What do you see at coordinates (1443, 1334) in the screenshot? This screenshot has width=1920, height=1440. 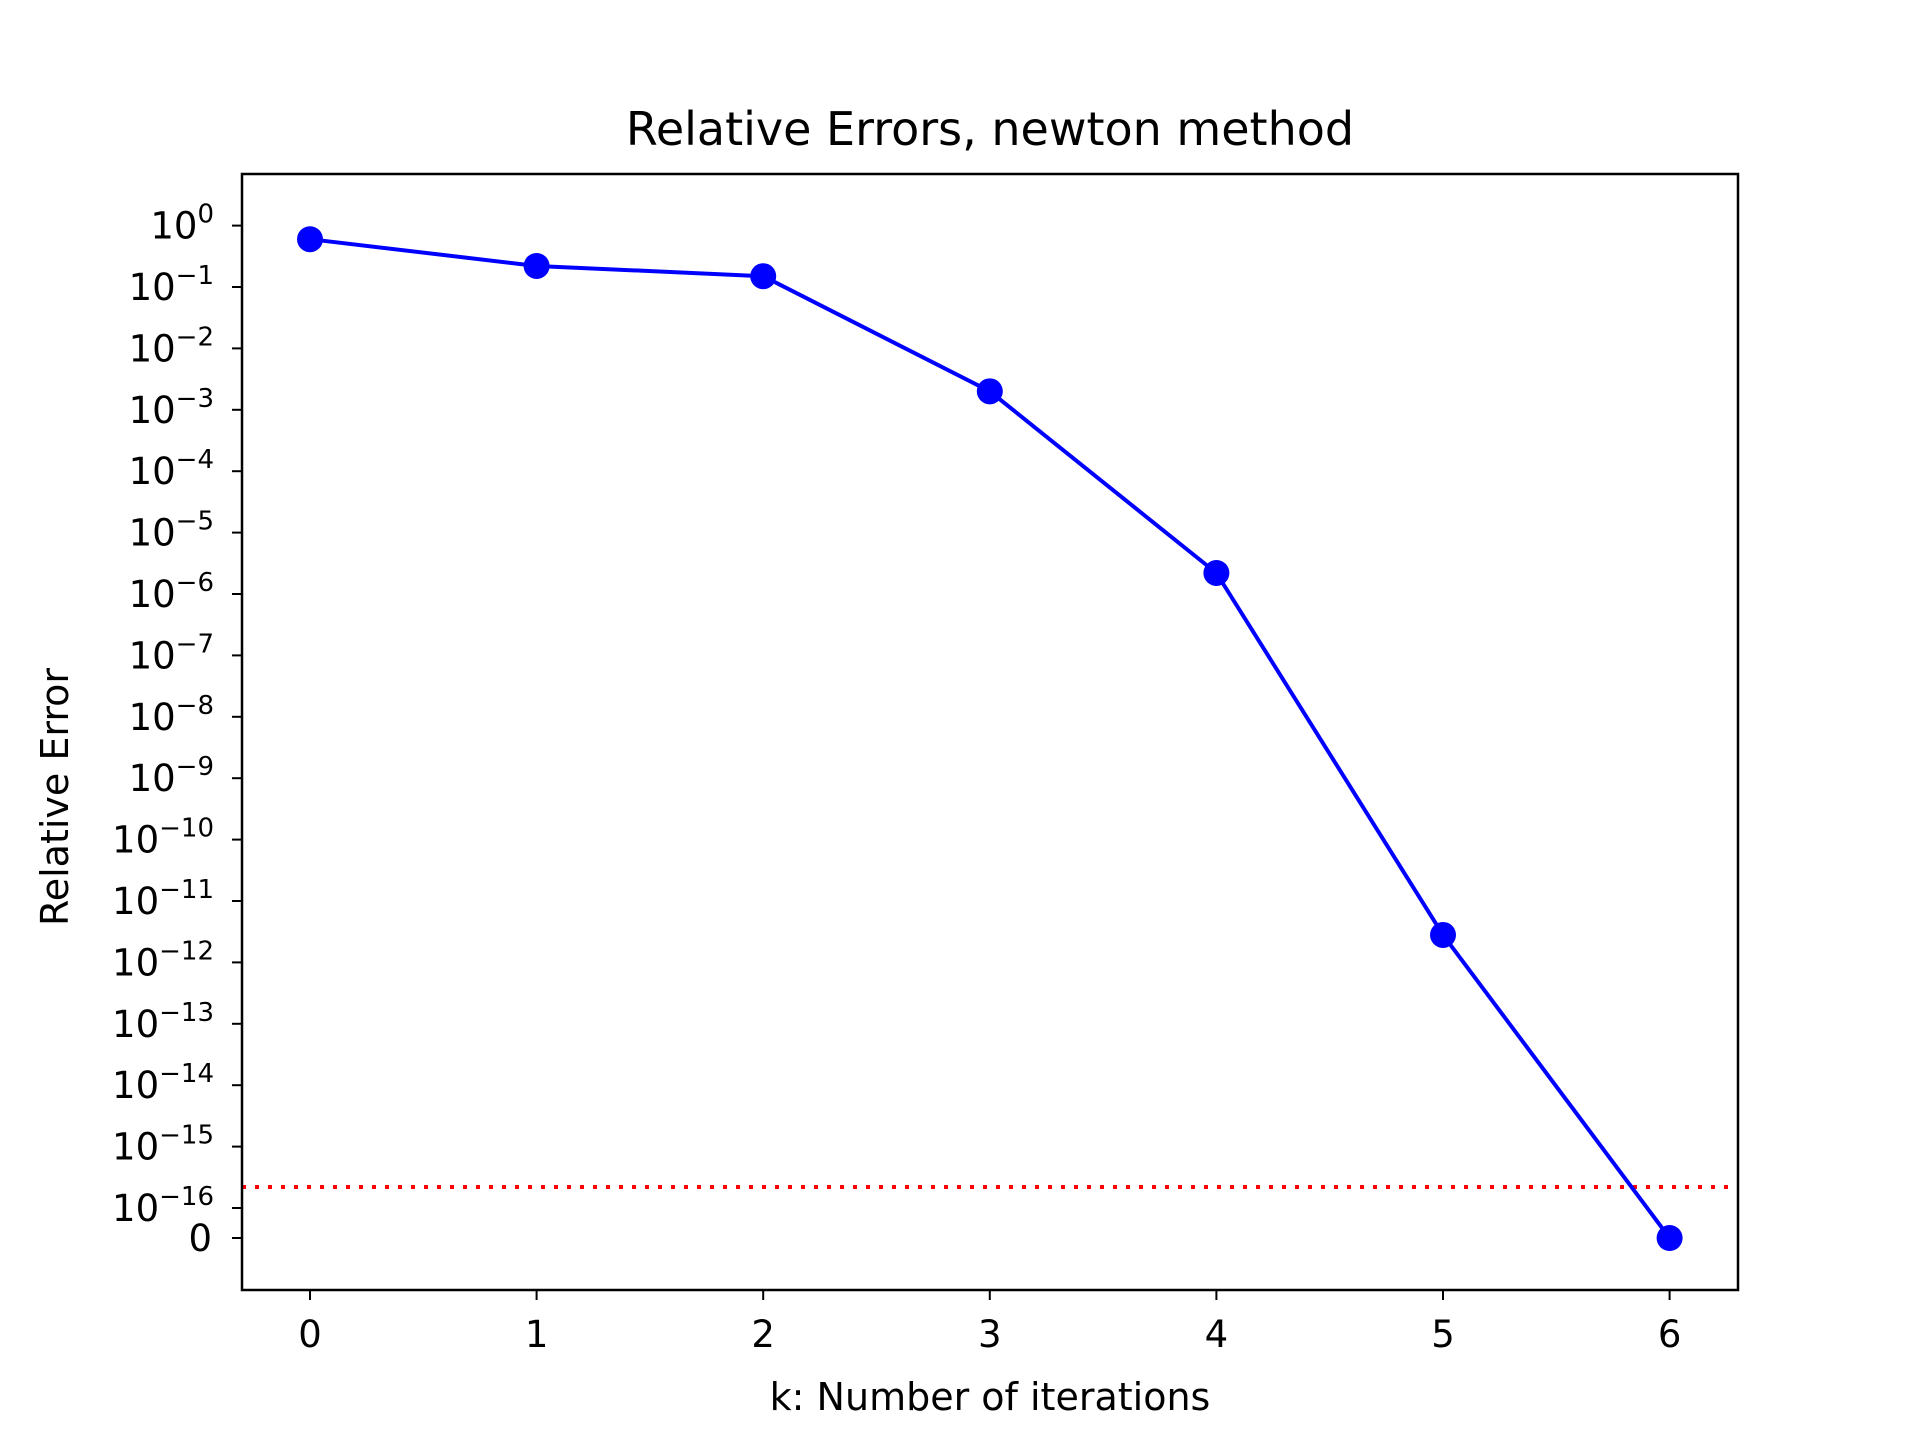 I see `x-tick-label: 5` at bounding box center [1443, 1334].